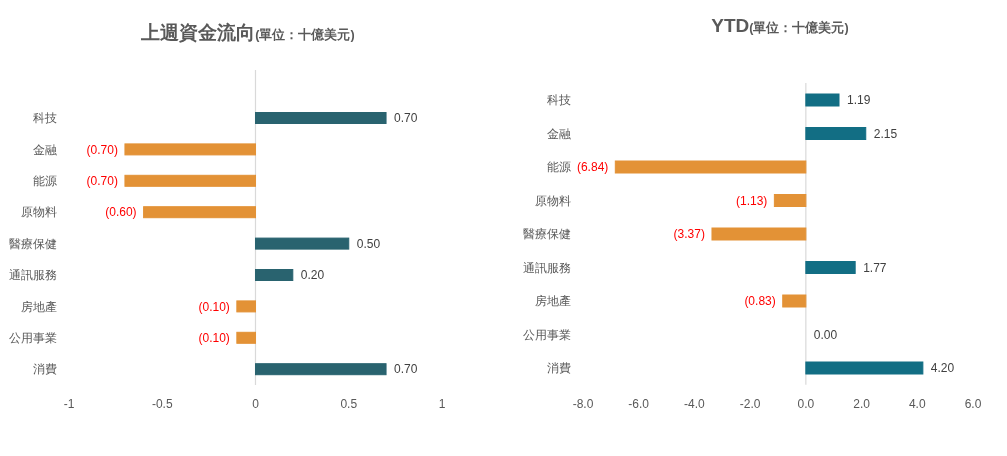 The width and height of the screenshot is (1007, 456). Describe the element at coordinates (198, 32) in the screenshot. I see `chart-title: 上週資金流向` at that location.